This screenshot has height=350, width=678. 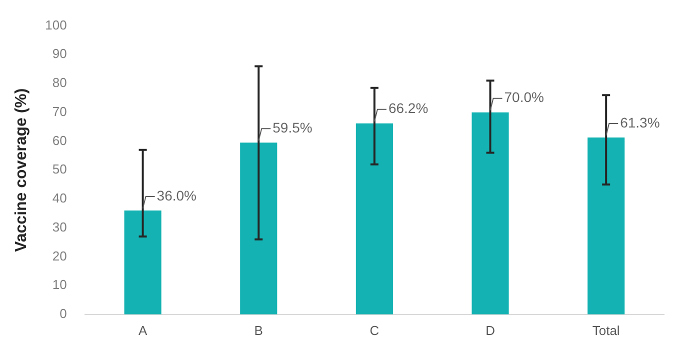 I want to click on y-tick-label: 70, so click(x=59, y=111).